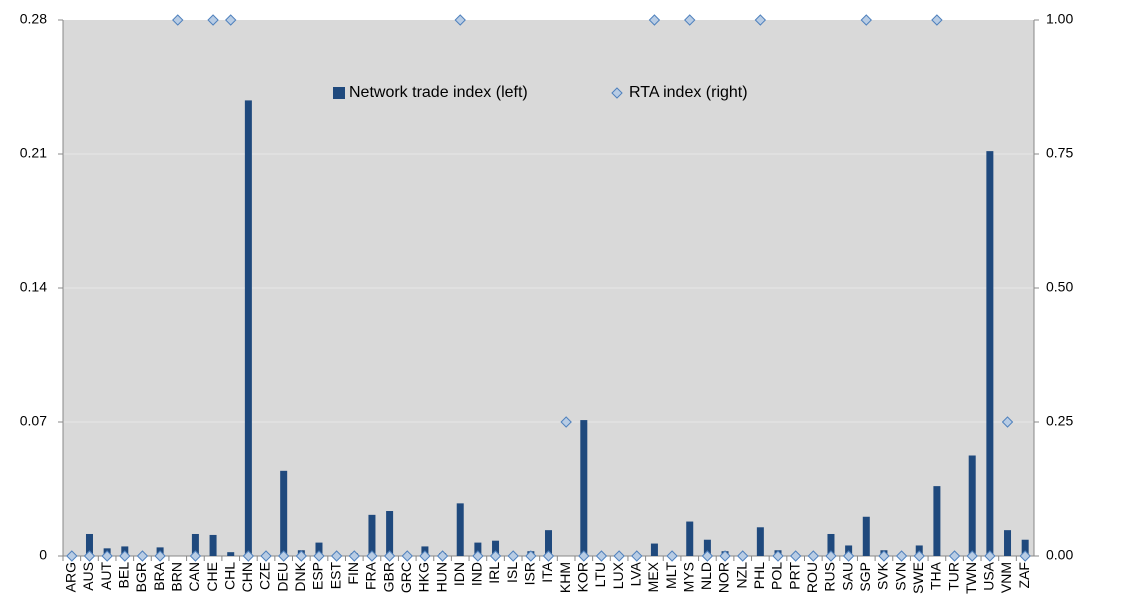 This screenshot has height=612, width=1122. I want to click on x-tick-label: DEU, so click(282, 577).